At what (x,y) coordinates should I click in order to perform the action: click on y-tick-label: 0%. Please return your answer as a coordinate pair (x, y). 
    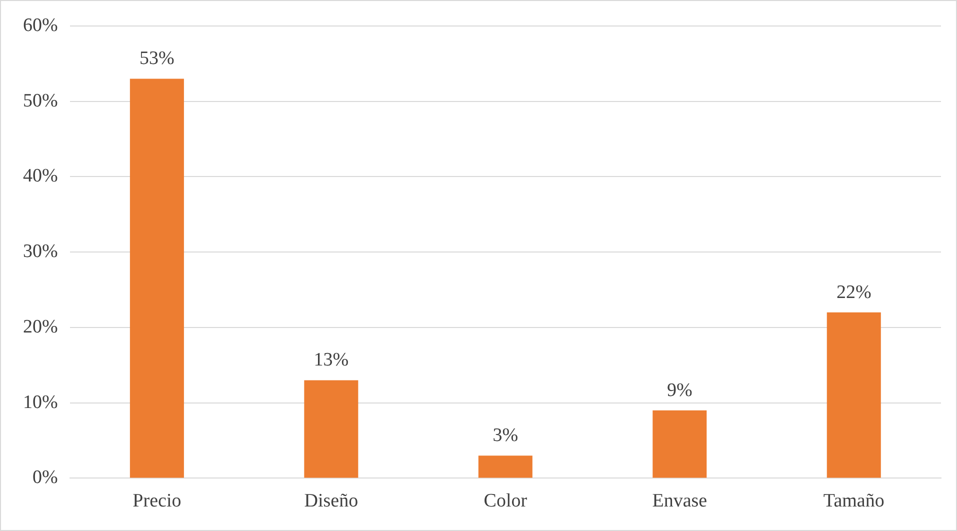
    Looking at the image, I should click on (45, 477).